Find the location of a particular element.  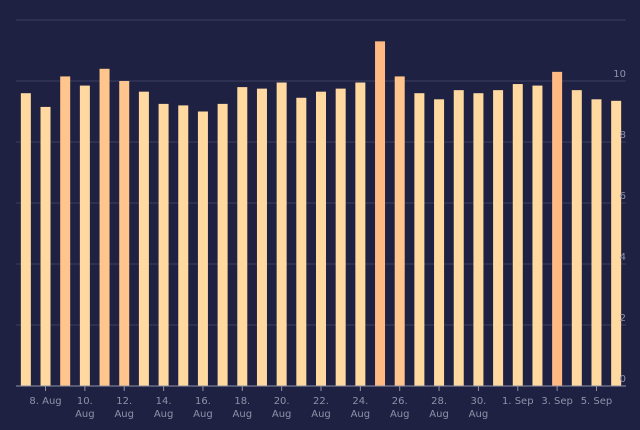

x-tick-label-line: 12. is located at coordinates (124, 401).